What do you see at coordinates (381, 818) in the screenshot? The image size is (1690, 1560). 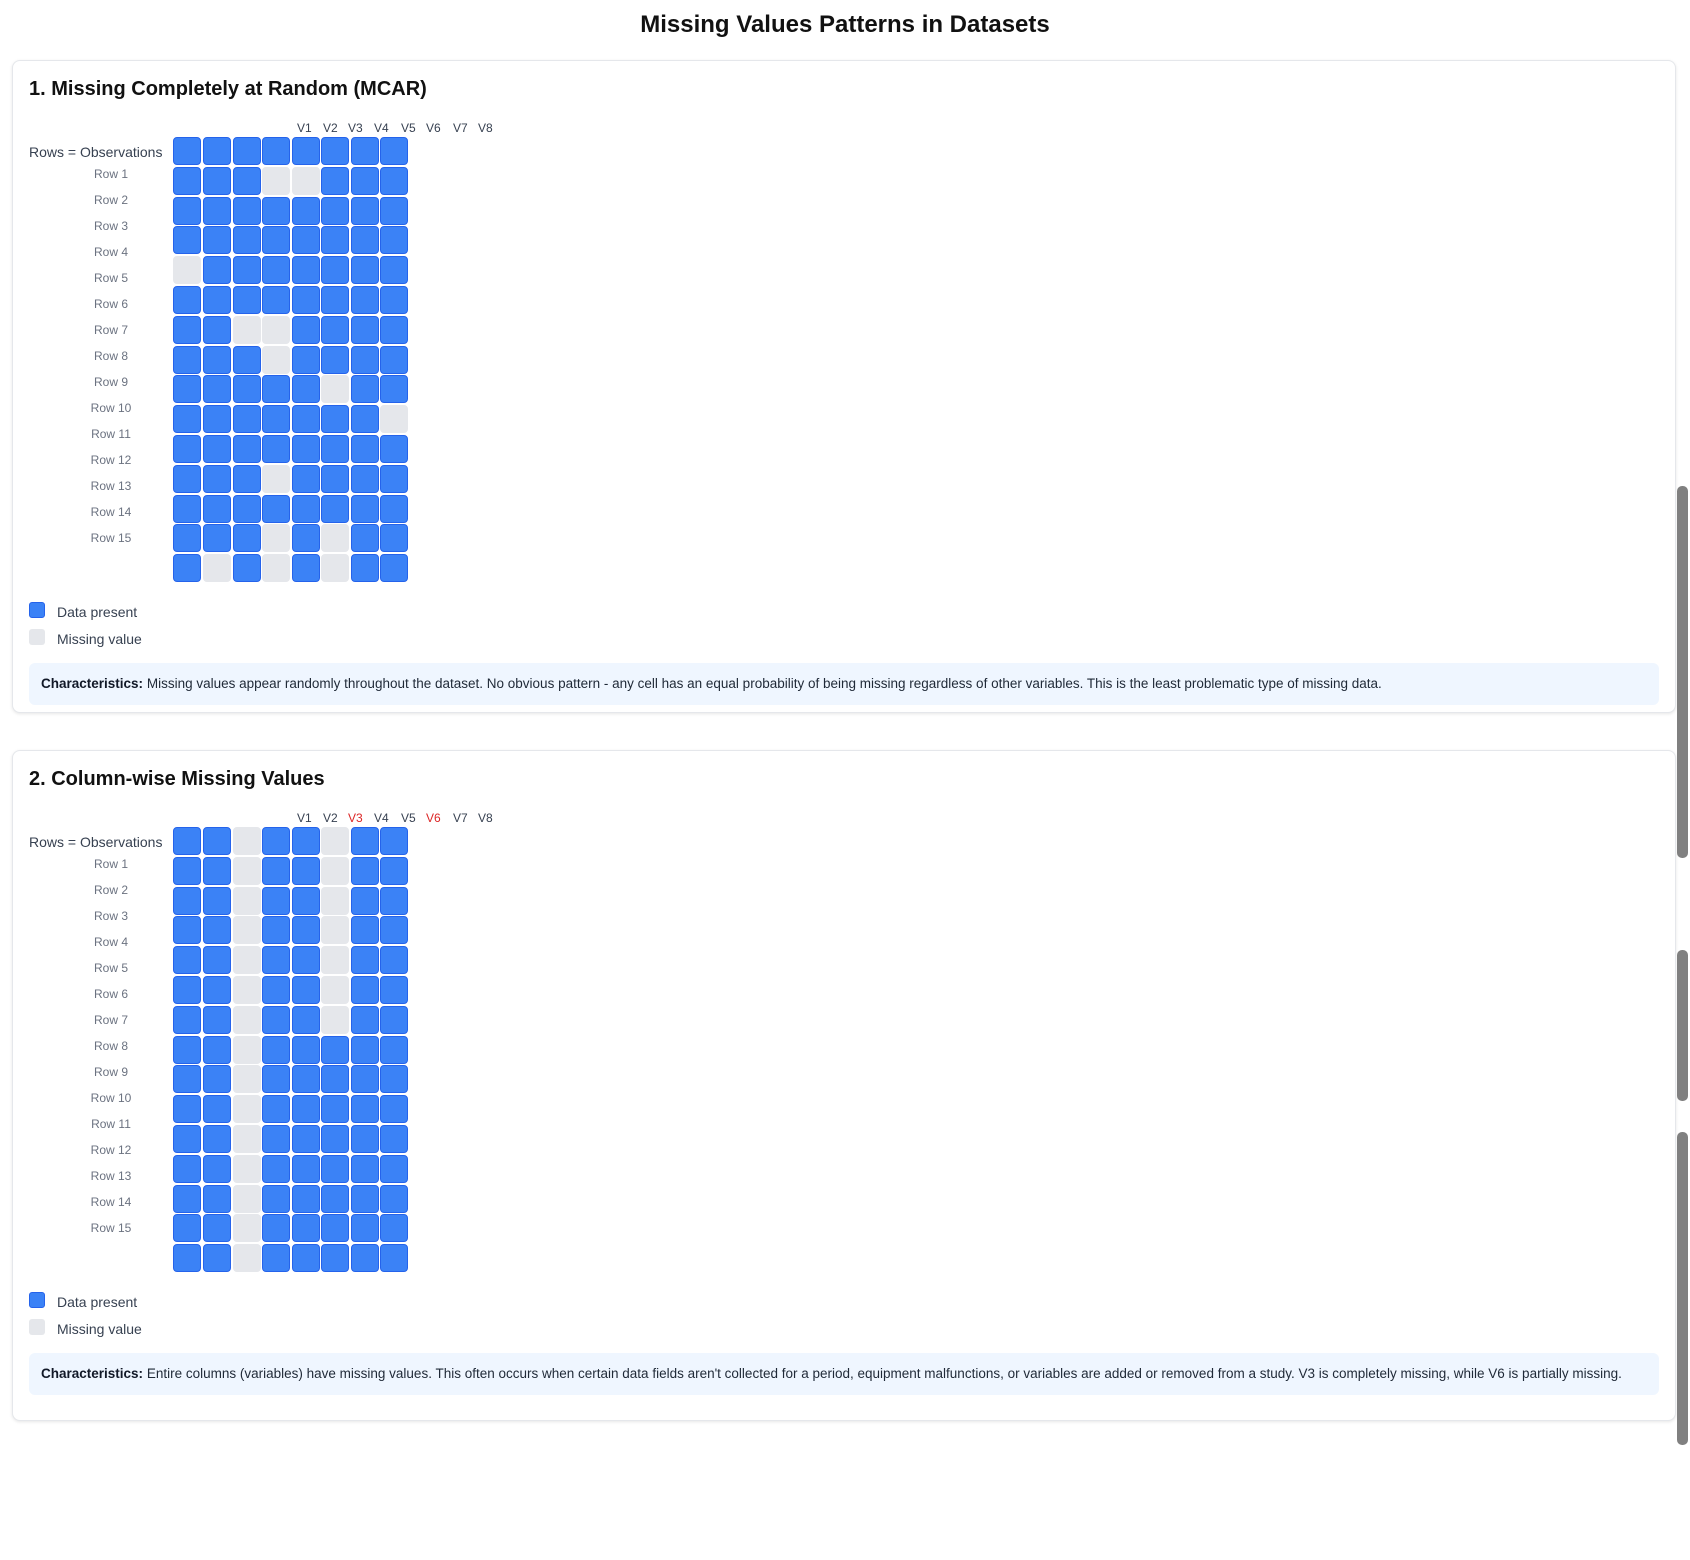 I see `column-header-v4: V4` at bounding box center [381, 818].